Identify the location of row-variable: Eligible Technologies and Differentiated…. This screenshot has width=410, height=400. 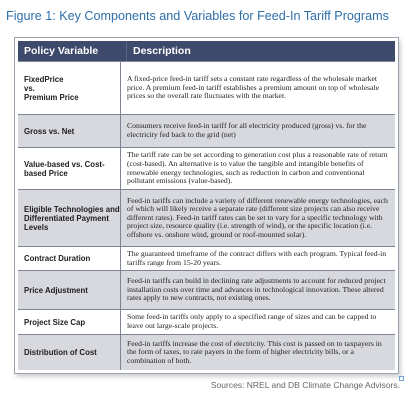
(72, 218).